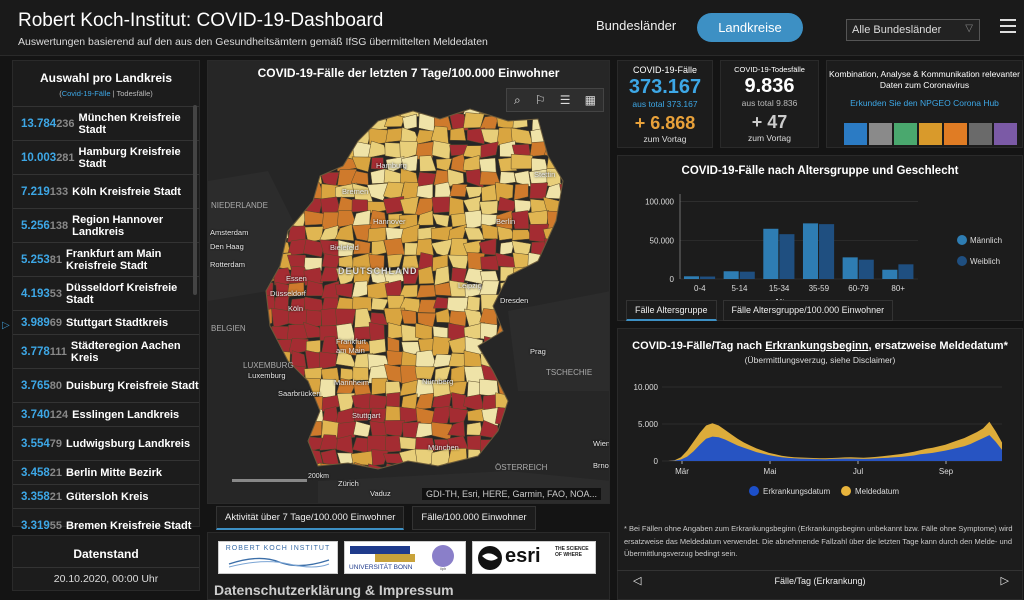 Image resolution: width=1024 pixels, height=600 pixels. What do you see at coordinates (517, 99) in the screenshot?
I see `search-icon: ⌕` at bounding box center [517, 99].